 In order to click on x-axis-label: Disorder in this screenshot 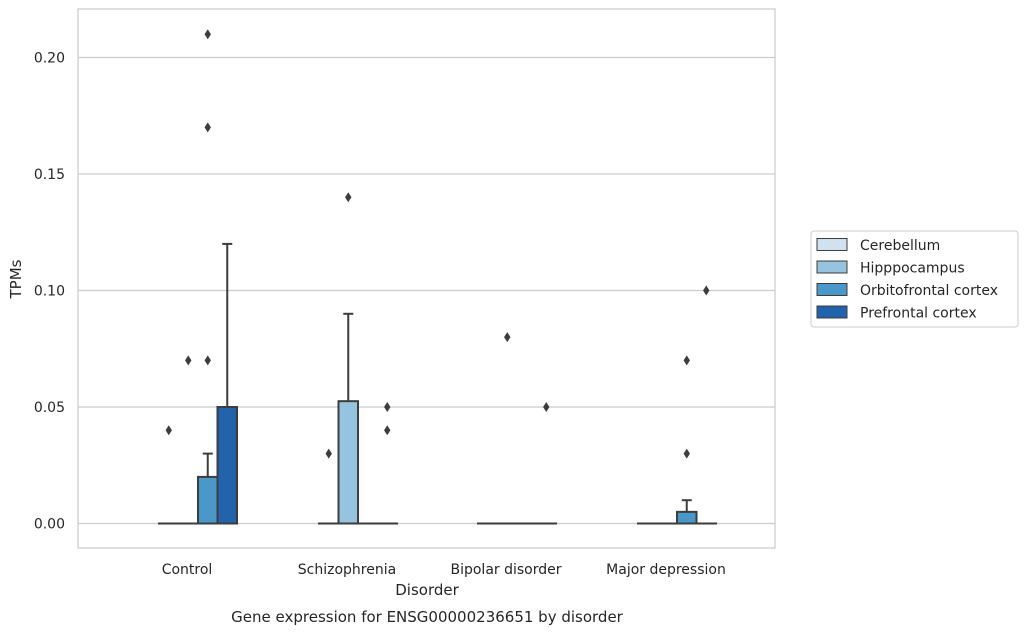, I will do `click(427, 590)`.